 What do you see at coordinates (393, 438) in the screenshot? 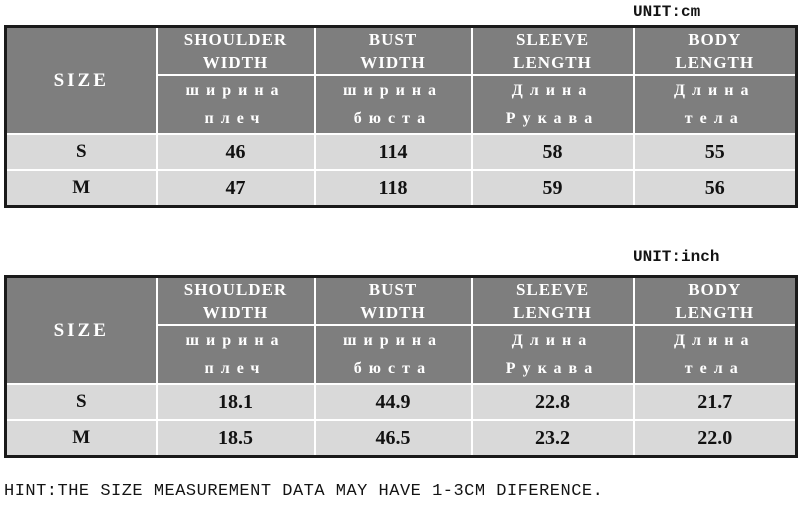
I see `value-cell-bust: 46.5` at bounding box center [393, 438].